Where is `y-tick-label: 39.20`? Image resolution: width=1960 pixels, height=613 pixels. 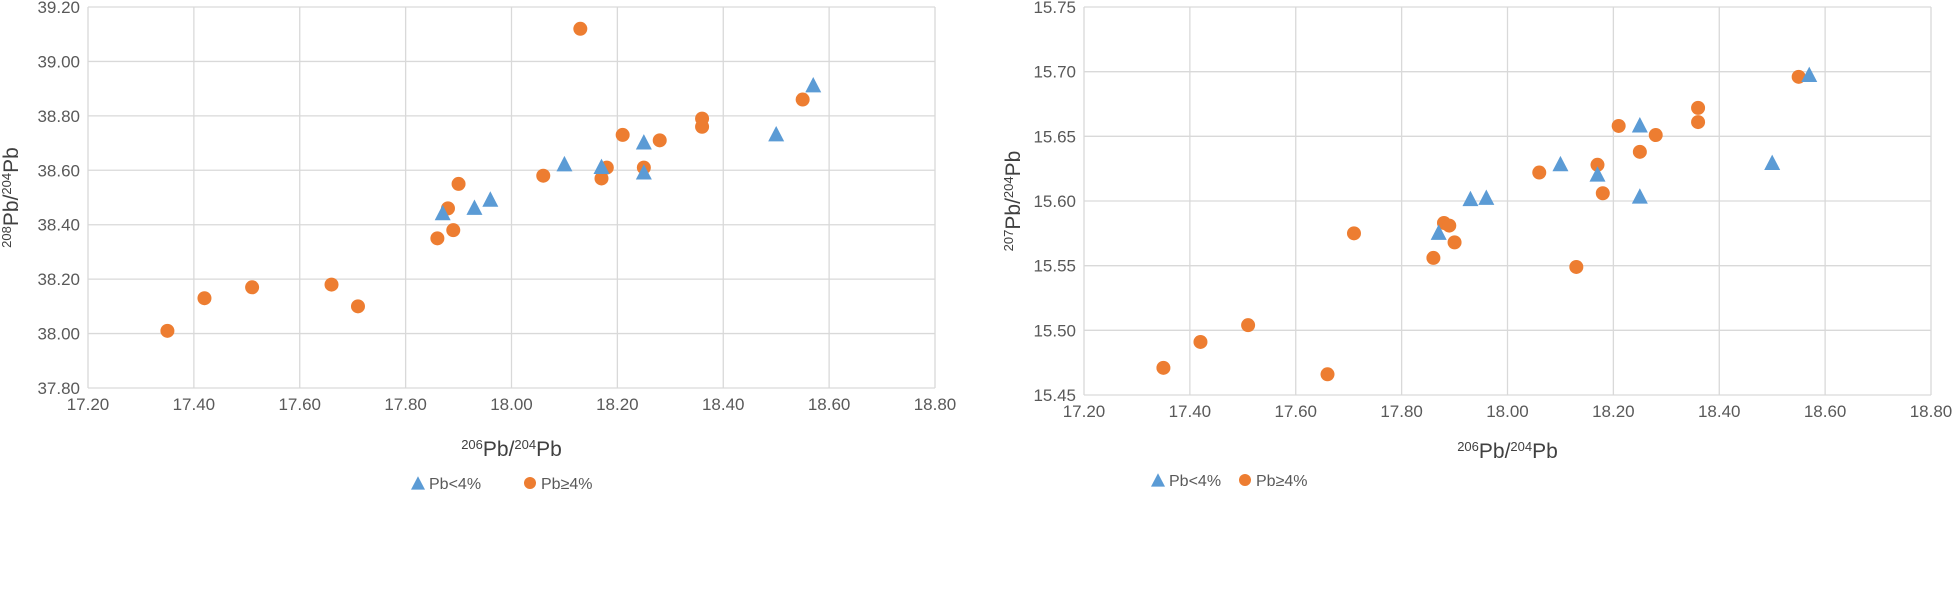
y-tick-label: 39.20 is located at coordinates (58, 8).